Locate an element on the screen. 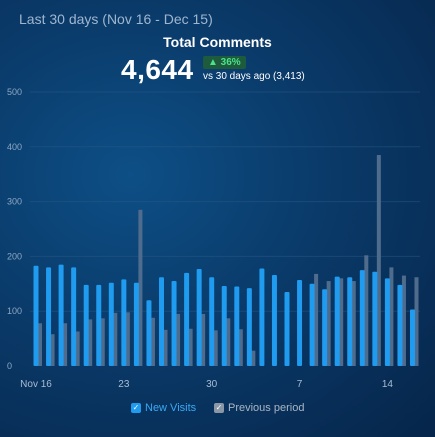 This screenshot has height=437, width=435. x-tick-label: 7 is located at coordinates (300, 384).